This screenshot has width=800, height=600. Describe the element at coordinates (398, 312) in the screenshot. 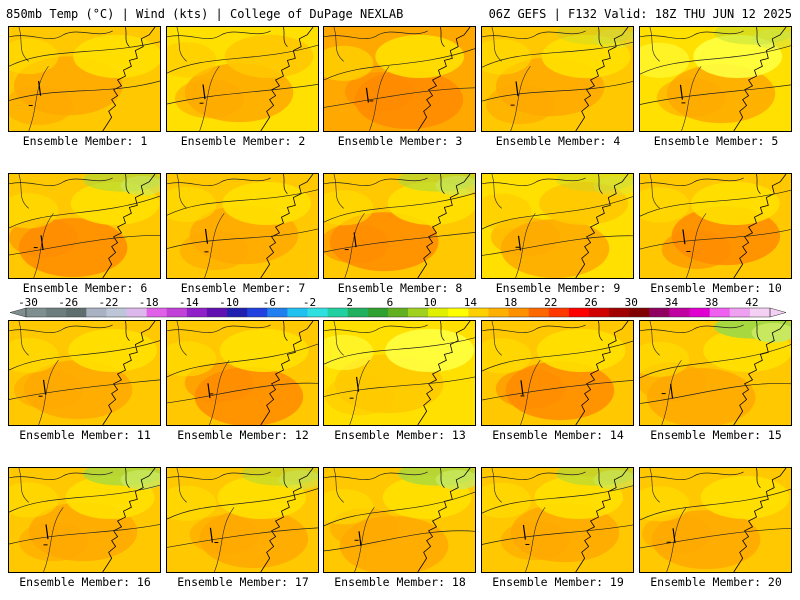

I see `colorbar-outline` at that location.